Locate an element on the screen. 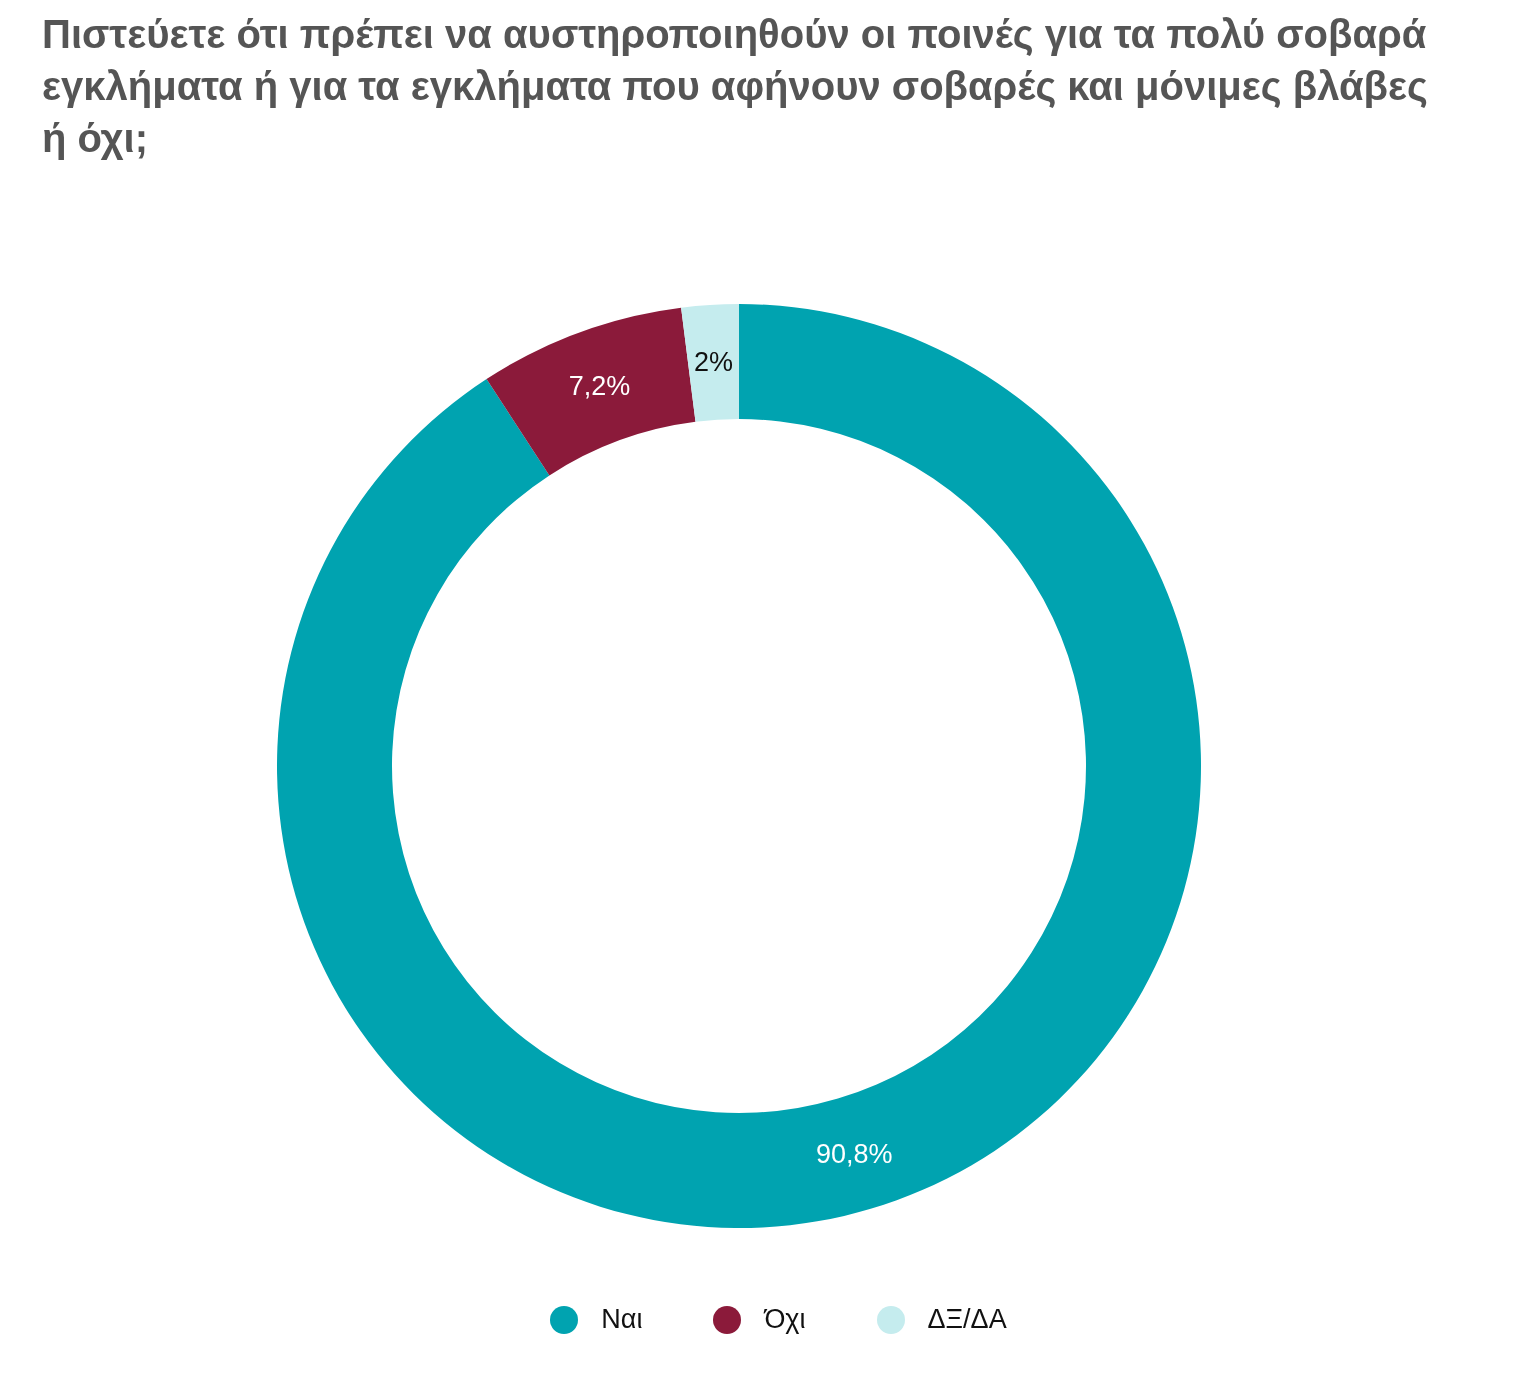 The image size is (1529, 1391). data-label: 7,2% is located at coordinates (599, 386).